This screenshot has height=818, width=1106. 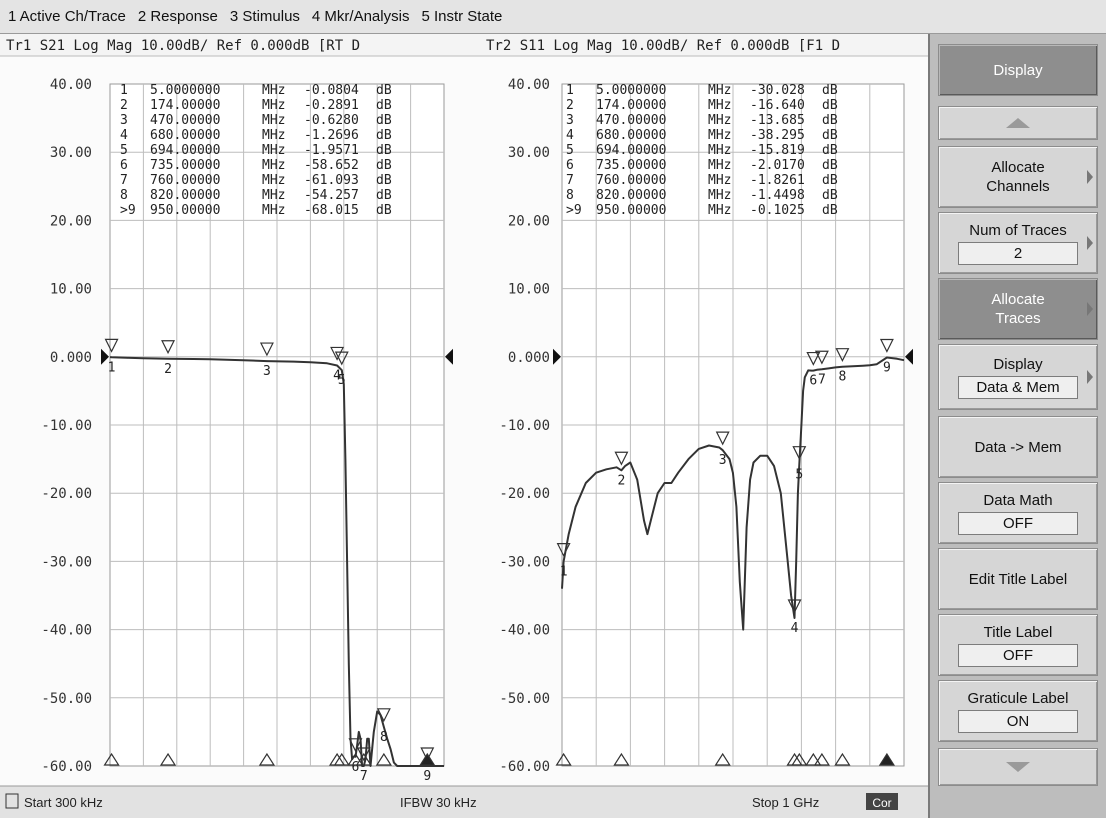 I want to click on chart2-marker-table-freq: 470.00000, so click(x=631, y=120).